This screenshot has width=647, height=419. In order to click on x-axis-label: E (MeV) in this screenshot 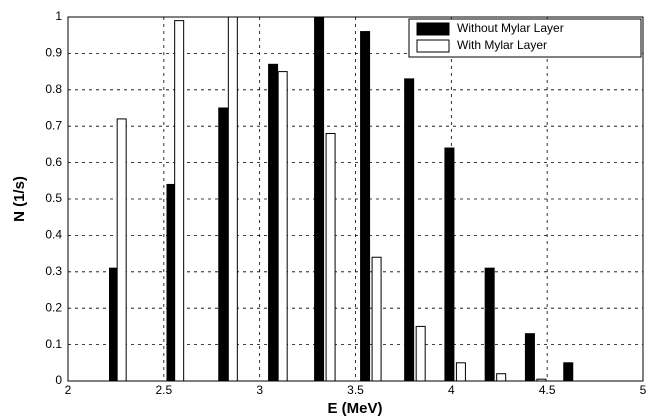, I will do `click(354, 408)`.